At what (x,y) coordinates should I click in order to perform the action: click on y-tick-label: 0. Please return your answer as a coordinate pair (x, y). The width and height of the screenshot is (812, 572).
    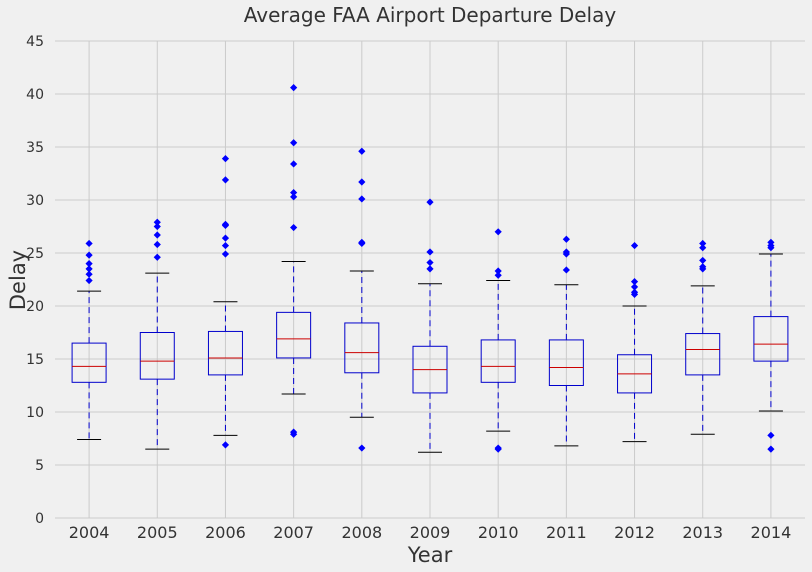
    Looking at the image, I should click on (39, 519).